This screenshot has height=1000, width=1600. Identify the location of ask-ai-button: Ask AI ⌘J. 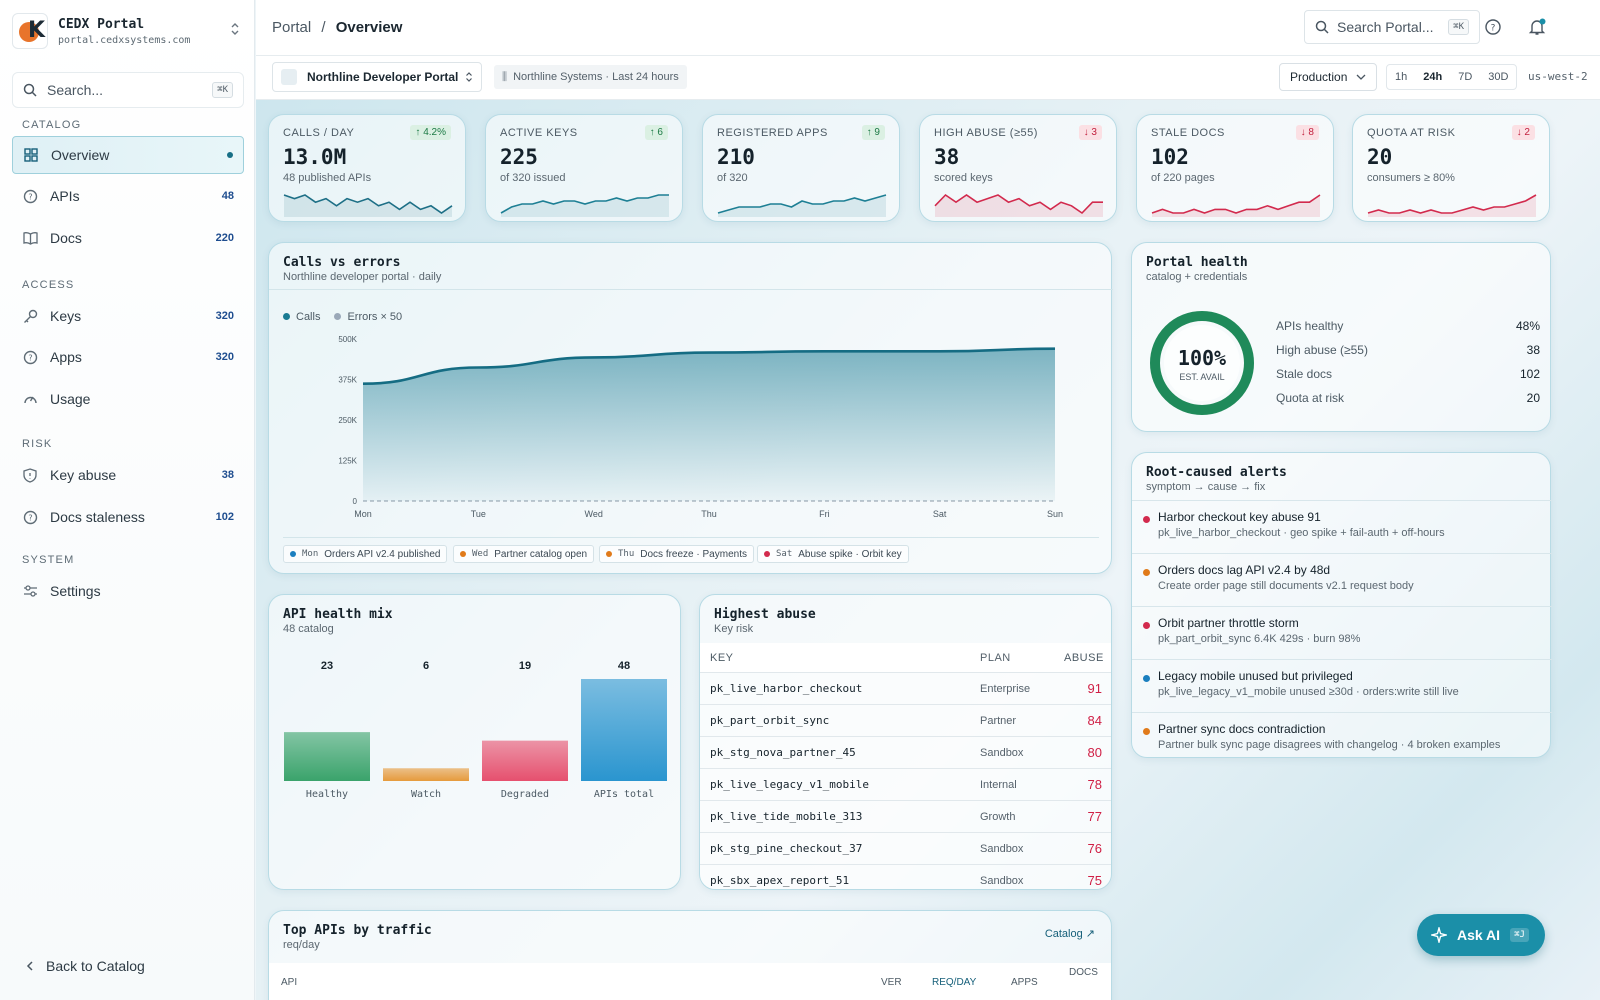
(1481, 935).